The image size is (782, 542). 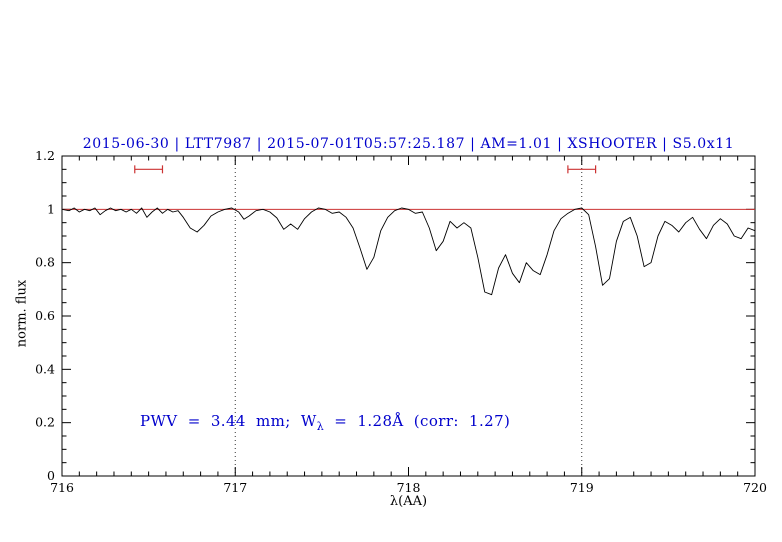 I want to click on y-tick-label: 1, so click(x=51, y=208).